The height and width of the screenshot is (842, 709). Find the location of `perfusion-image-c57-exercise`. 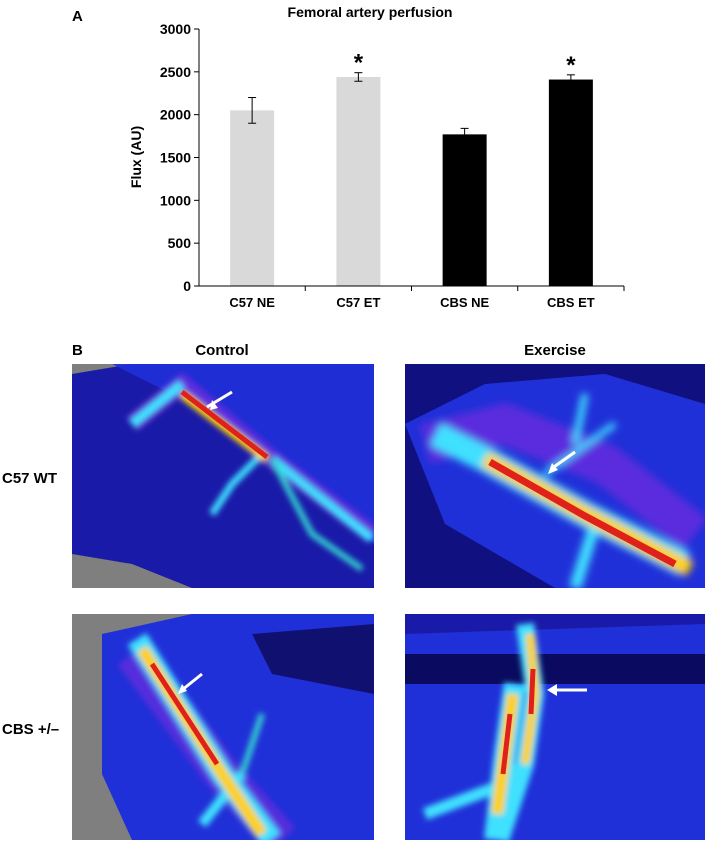

perfusion-image-c57-exercise is located at coordinates (555, 476).